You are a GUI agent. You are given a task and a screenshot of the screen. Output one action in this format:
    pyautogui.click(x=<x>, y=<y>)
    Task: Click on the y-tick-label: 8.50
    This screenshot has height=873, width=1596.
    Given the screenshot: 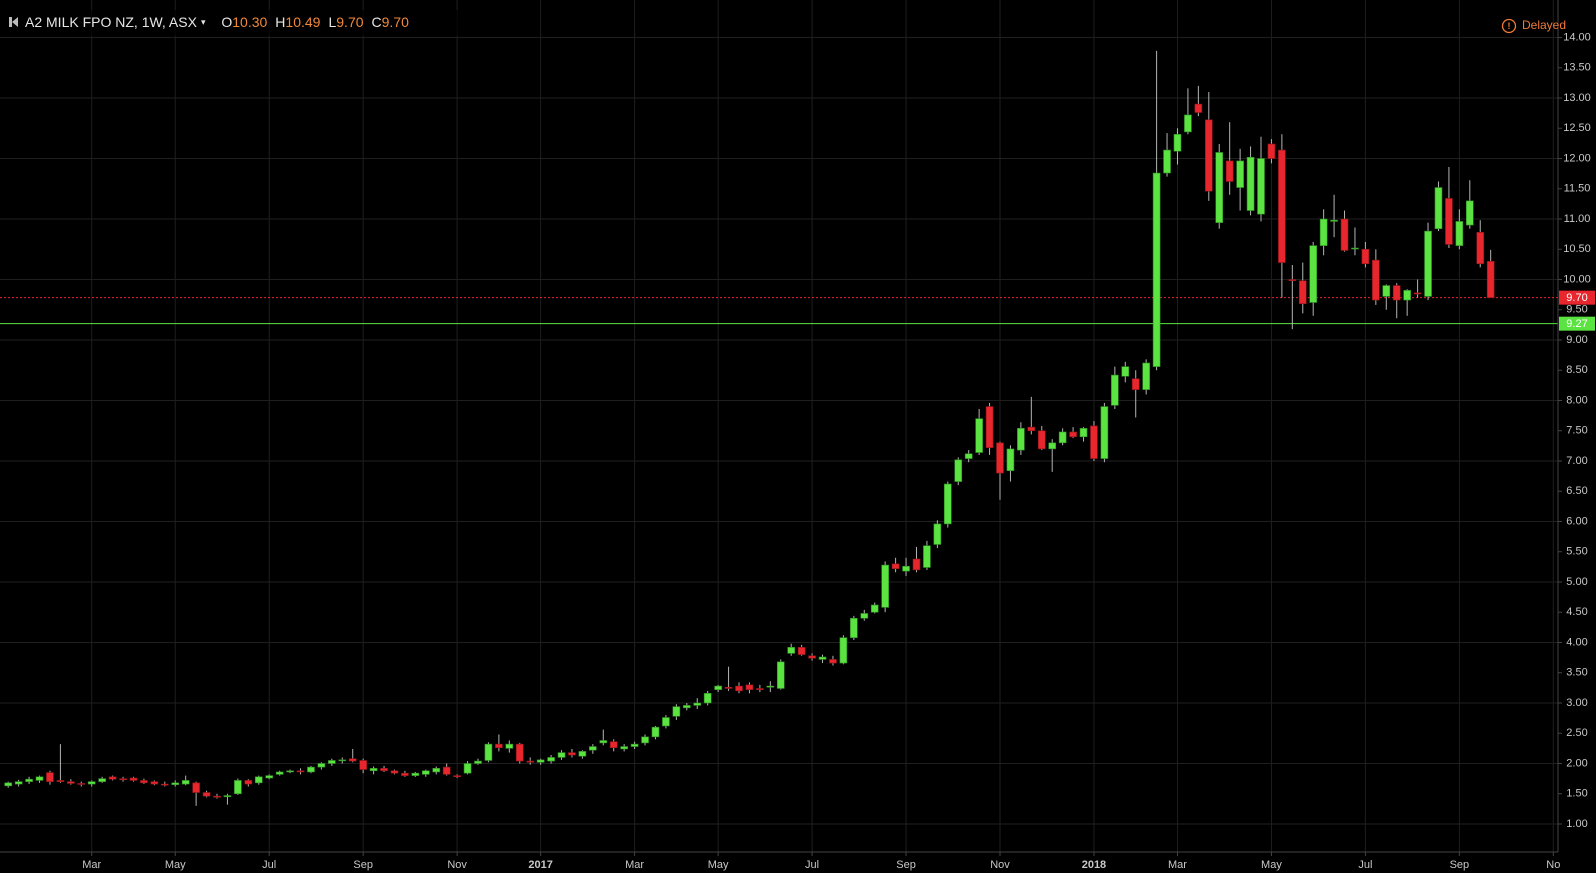 What is the action you would take?
    pyautogui.click(x=1576, y=370)
    